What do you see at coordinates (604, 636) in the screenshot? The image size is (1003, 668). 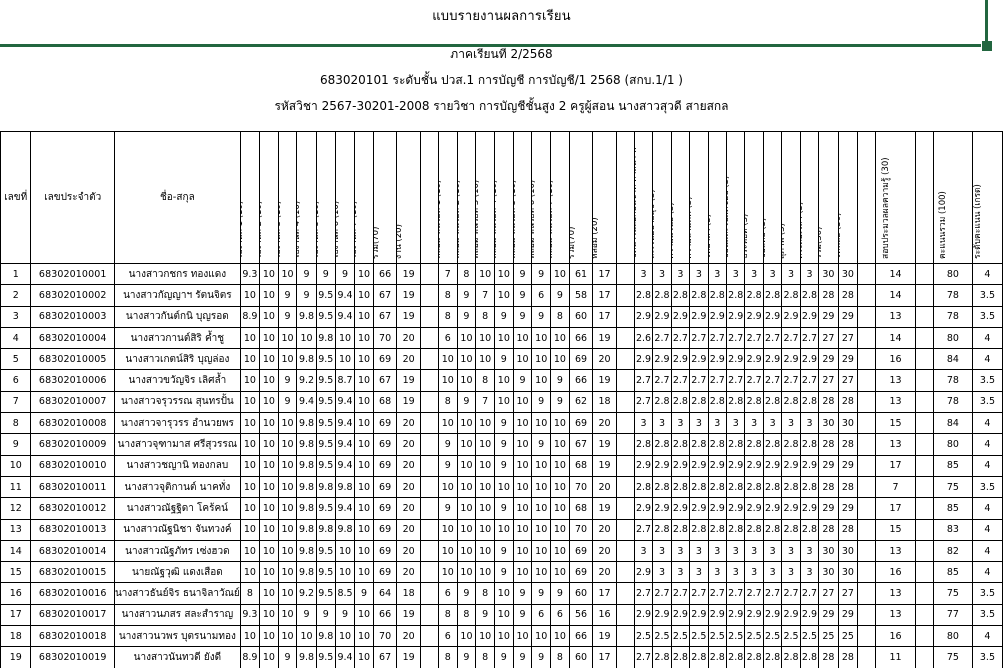 I see `cell-unit-weighted: 19` at bounding box center [604, 636].